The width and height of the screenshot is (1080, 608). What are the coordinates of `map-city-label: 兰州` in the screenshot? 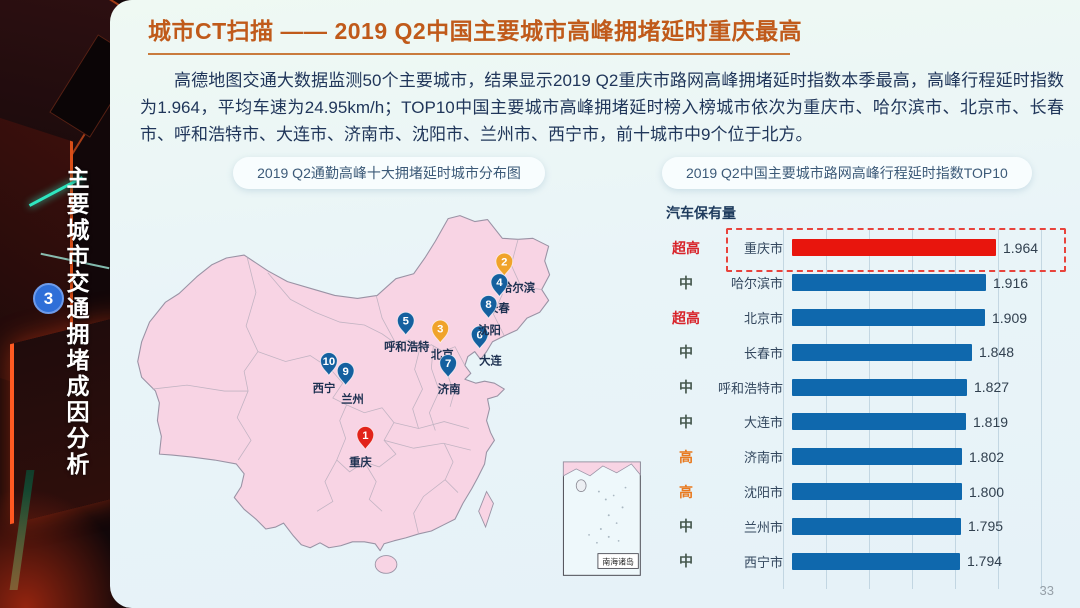 It's located at (352, 398).